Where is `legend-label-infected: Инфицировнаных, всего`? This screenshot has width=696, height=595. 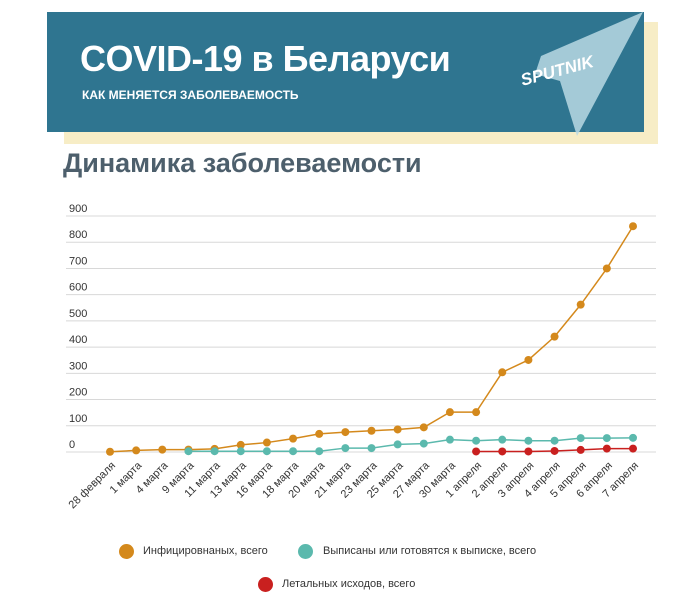
legend-label-infected: Инфицировнаных, всего is located at coordinates (205, 551).